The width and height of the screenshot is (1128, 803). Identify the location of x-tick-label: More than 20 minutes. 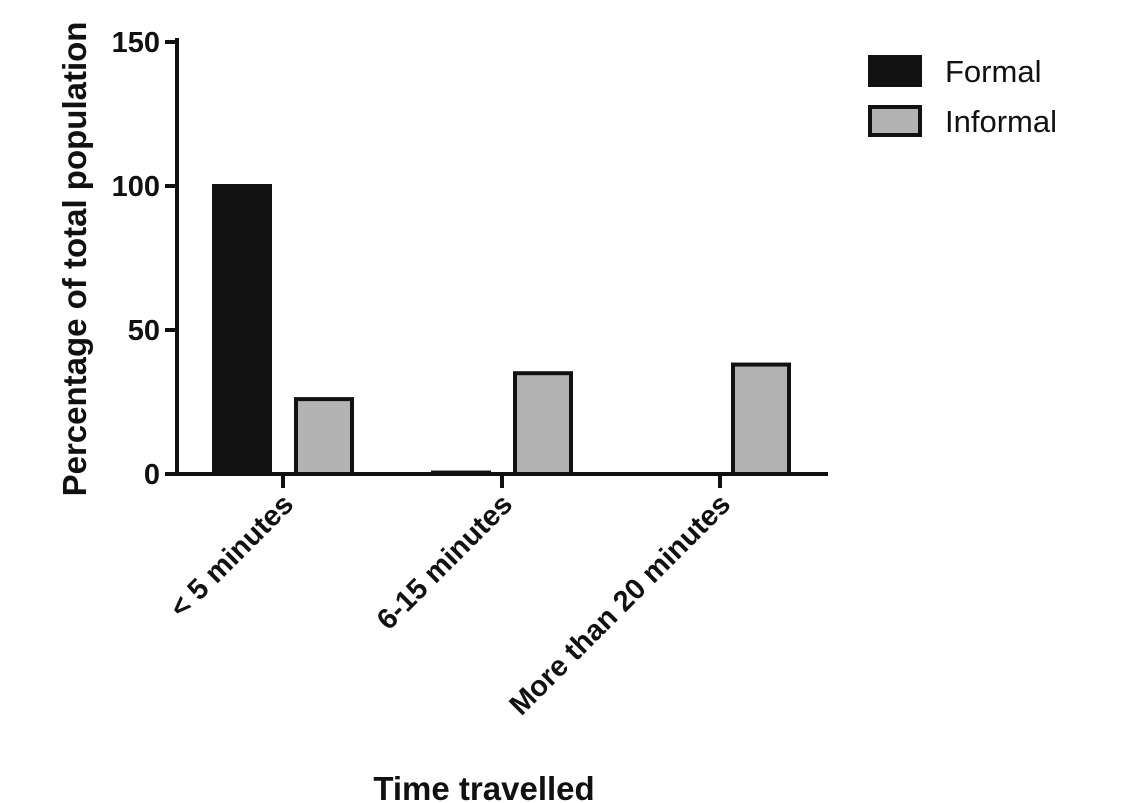
(620, 604).